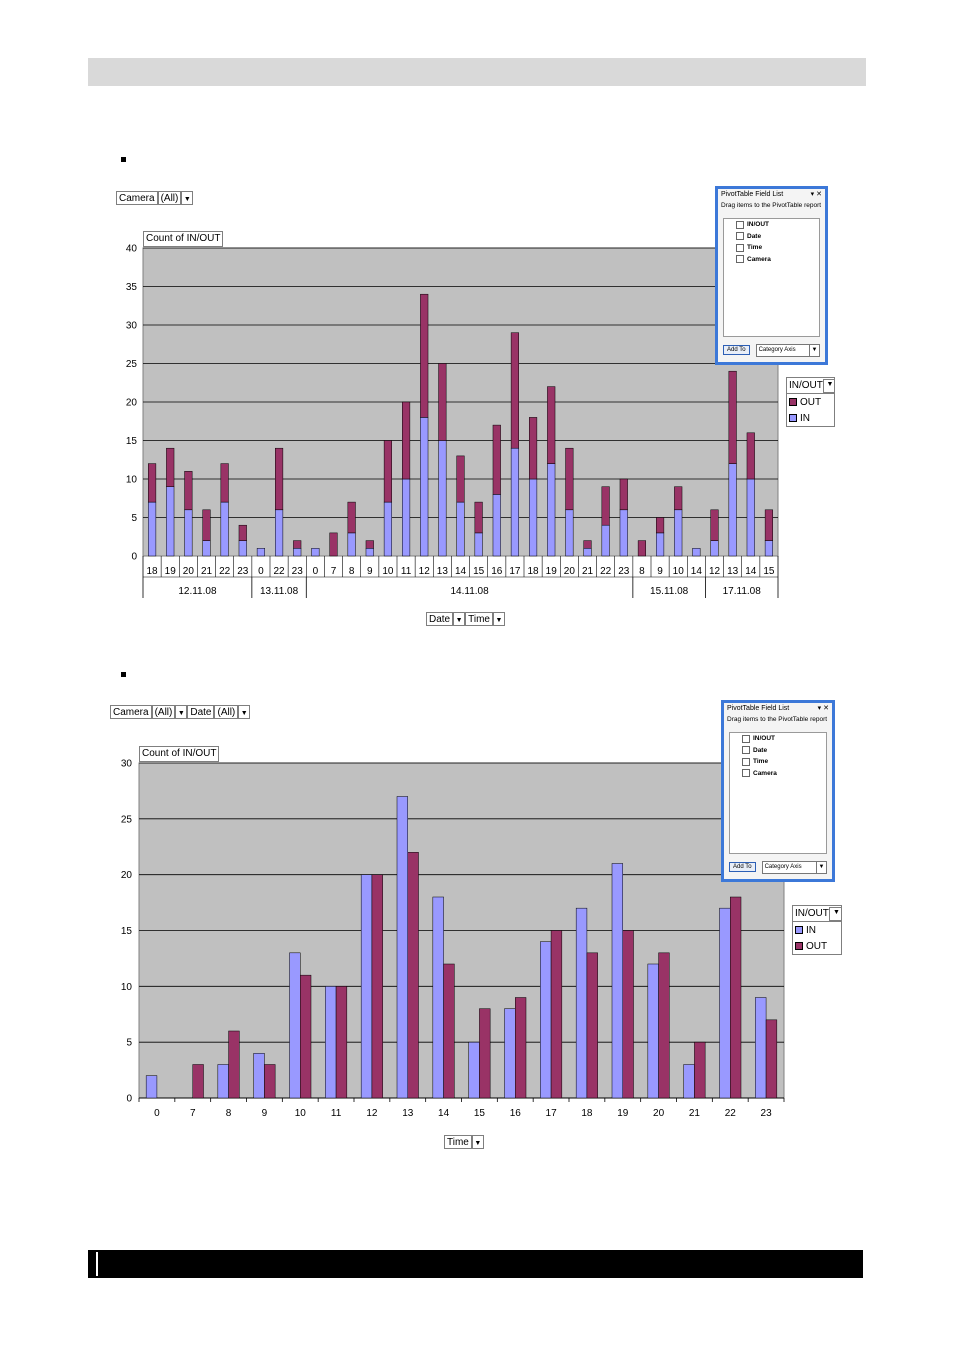 This screenshot has width=954, height=1350. What do you see at coordinates (659, 1113) in the screenshot?
I see `x-tick-label: 20` at bounding box center [659, 1113].